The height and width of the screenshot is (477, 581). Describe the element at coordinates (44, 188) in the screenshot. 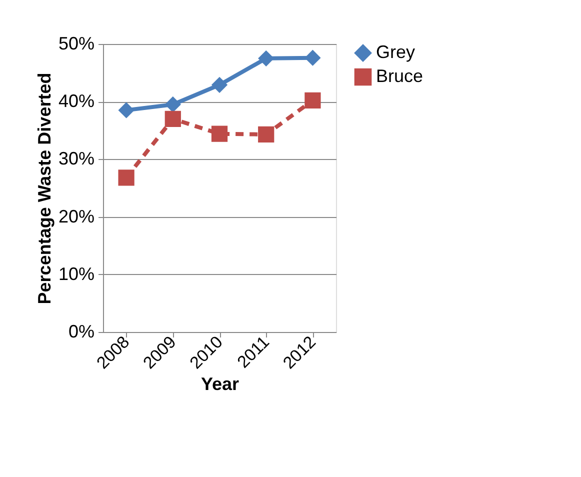

I see `y-axis-title: Percentage Waste Diverted` at that location.